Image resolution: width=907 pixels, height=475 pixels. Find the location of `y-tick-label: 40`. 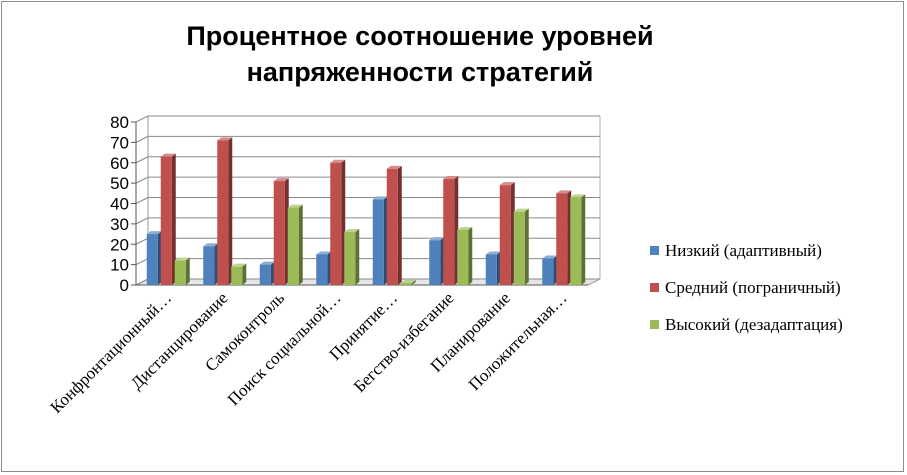

y-tick-label: 40 is located at coordinates (119, 204).